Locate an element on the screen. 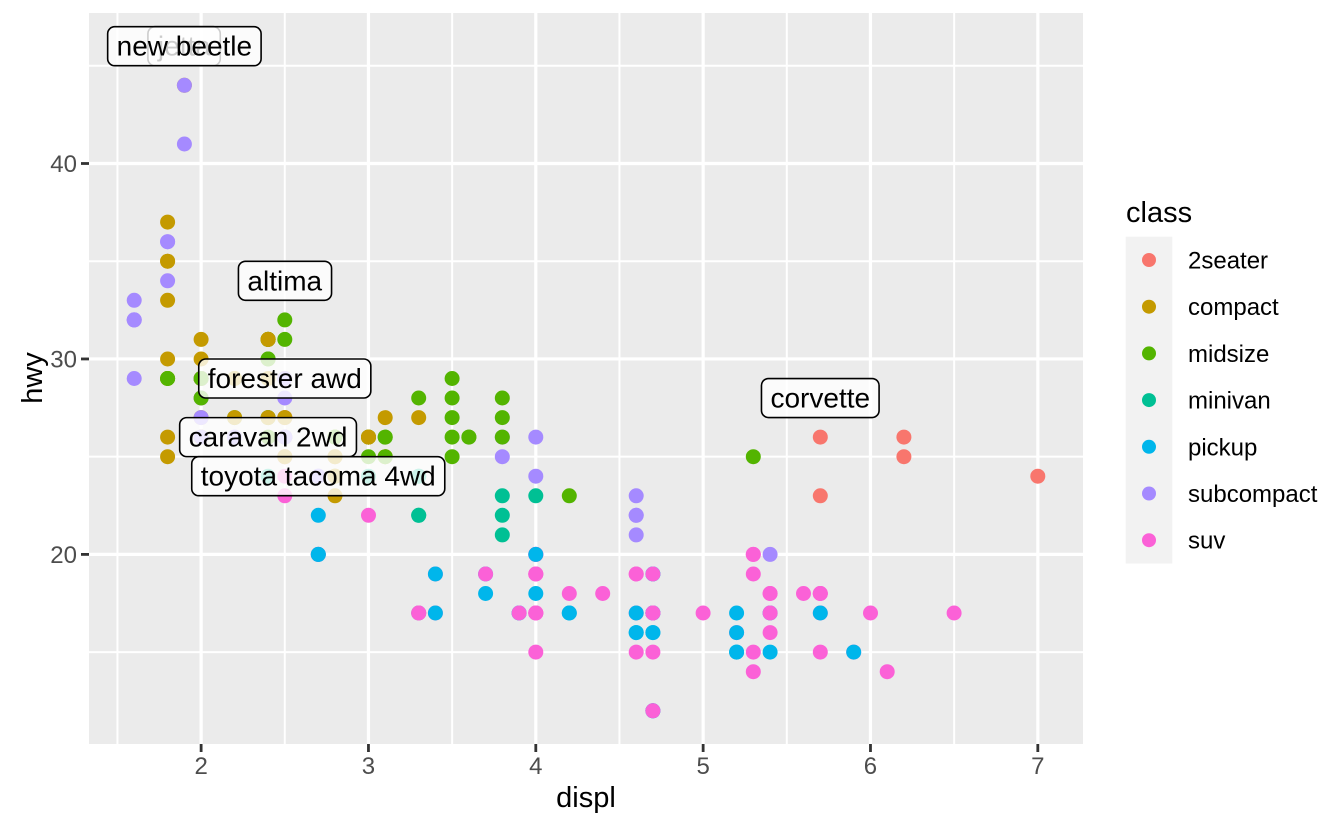  y-axis-title: hwy is located at coordinates (33, 378).